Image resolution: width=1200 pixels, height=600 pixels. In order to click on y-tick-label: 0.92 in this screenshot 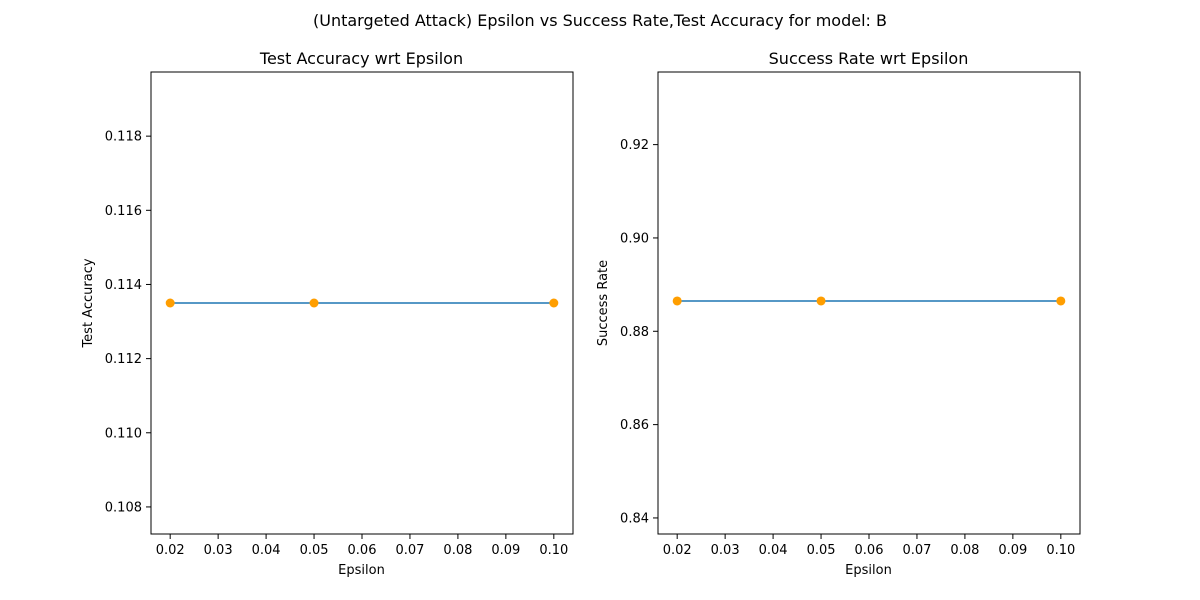, I will do `click(634, 145)`.